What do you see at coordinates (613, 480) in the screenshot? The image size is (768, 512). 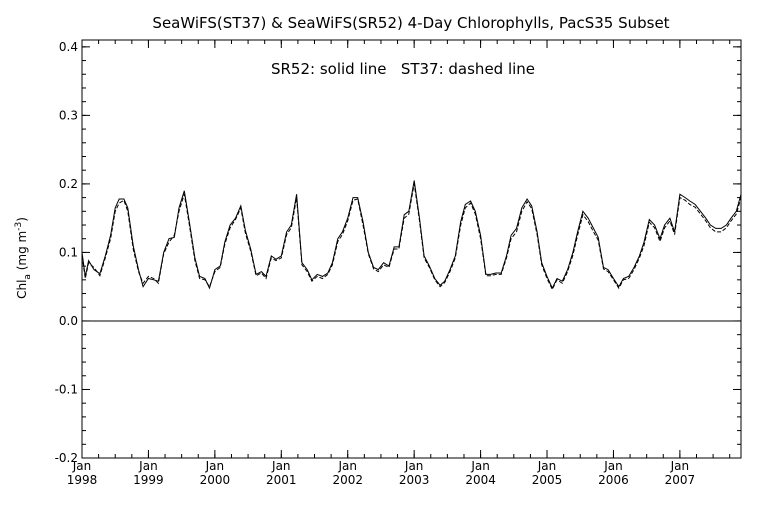 I see `x-tick-year-8: 2006` at bounding box center [613, 480].